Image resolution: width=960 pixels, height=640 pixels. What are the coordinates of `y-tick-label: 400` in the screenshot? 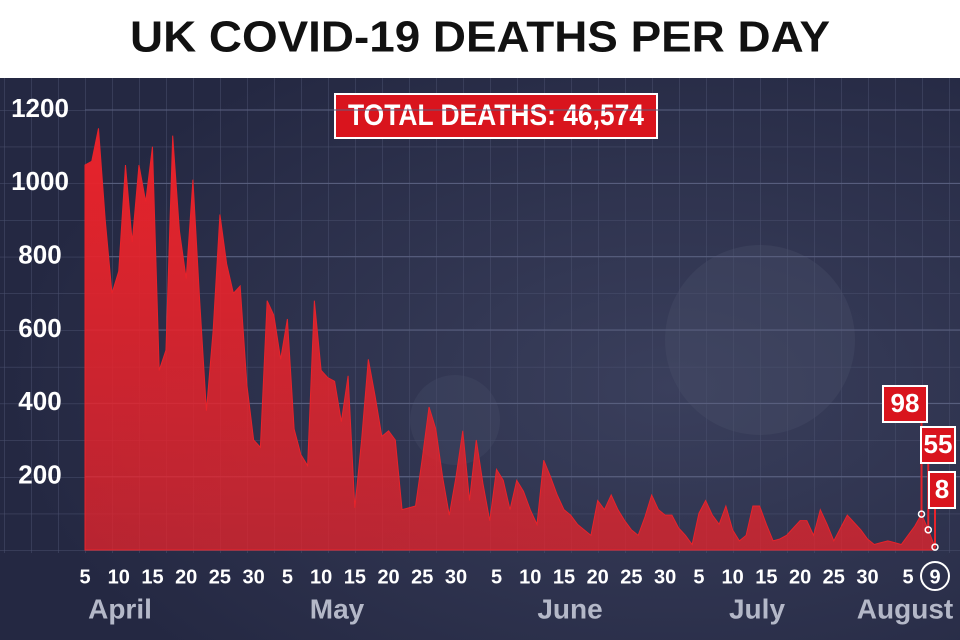 It's located at (39, 401).